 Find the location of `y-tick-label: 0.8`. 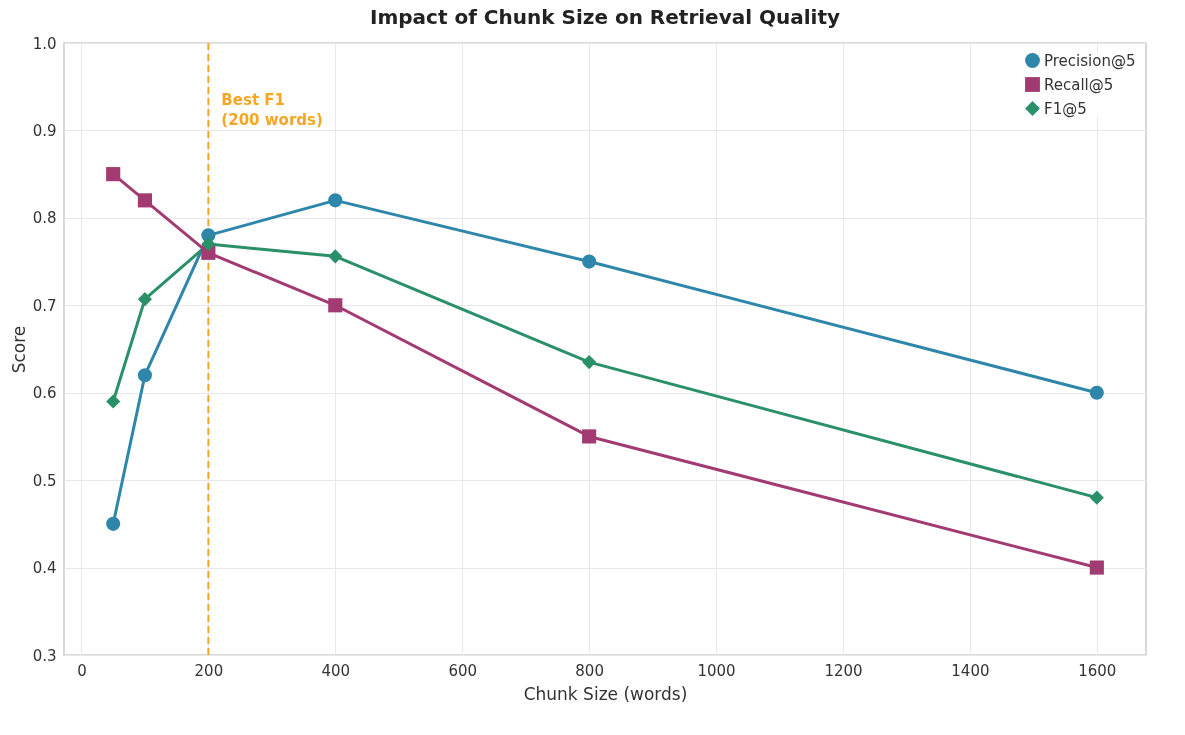

y-tick-label: 0.8 is located at coordinates (44, 218).